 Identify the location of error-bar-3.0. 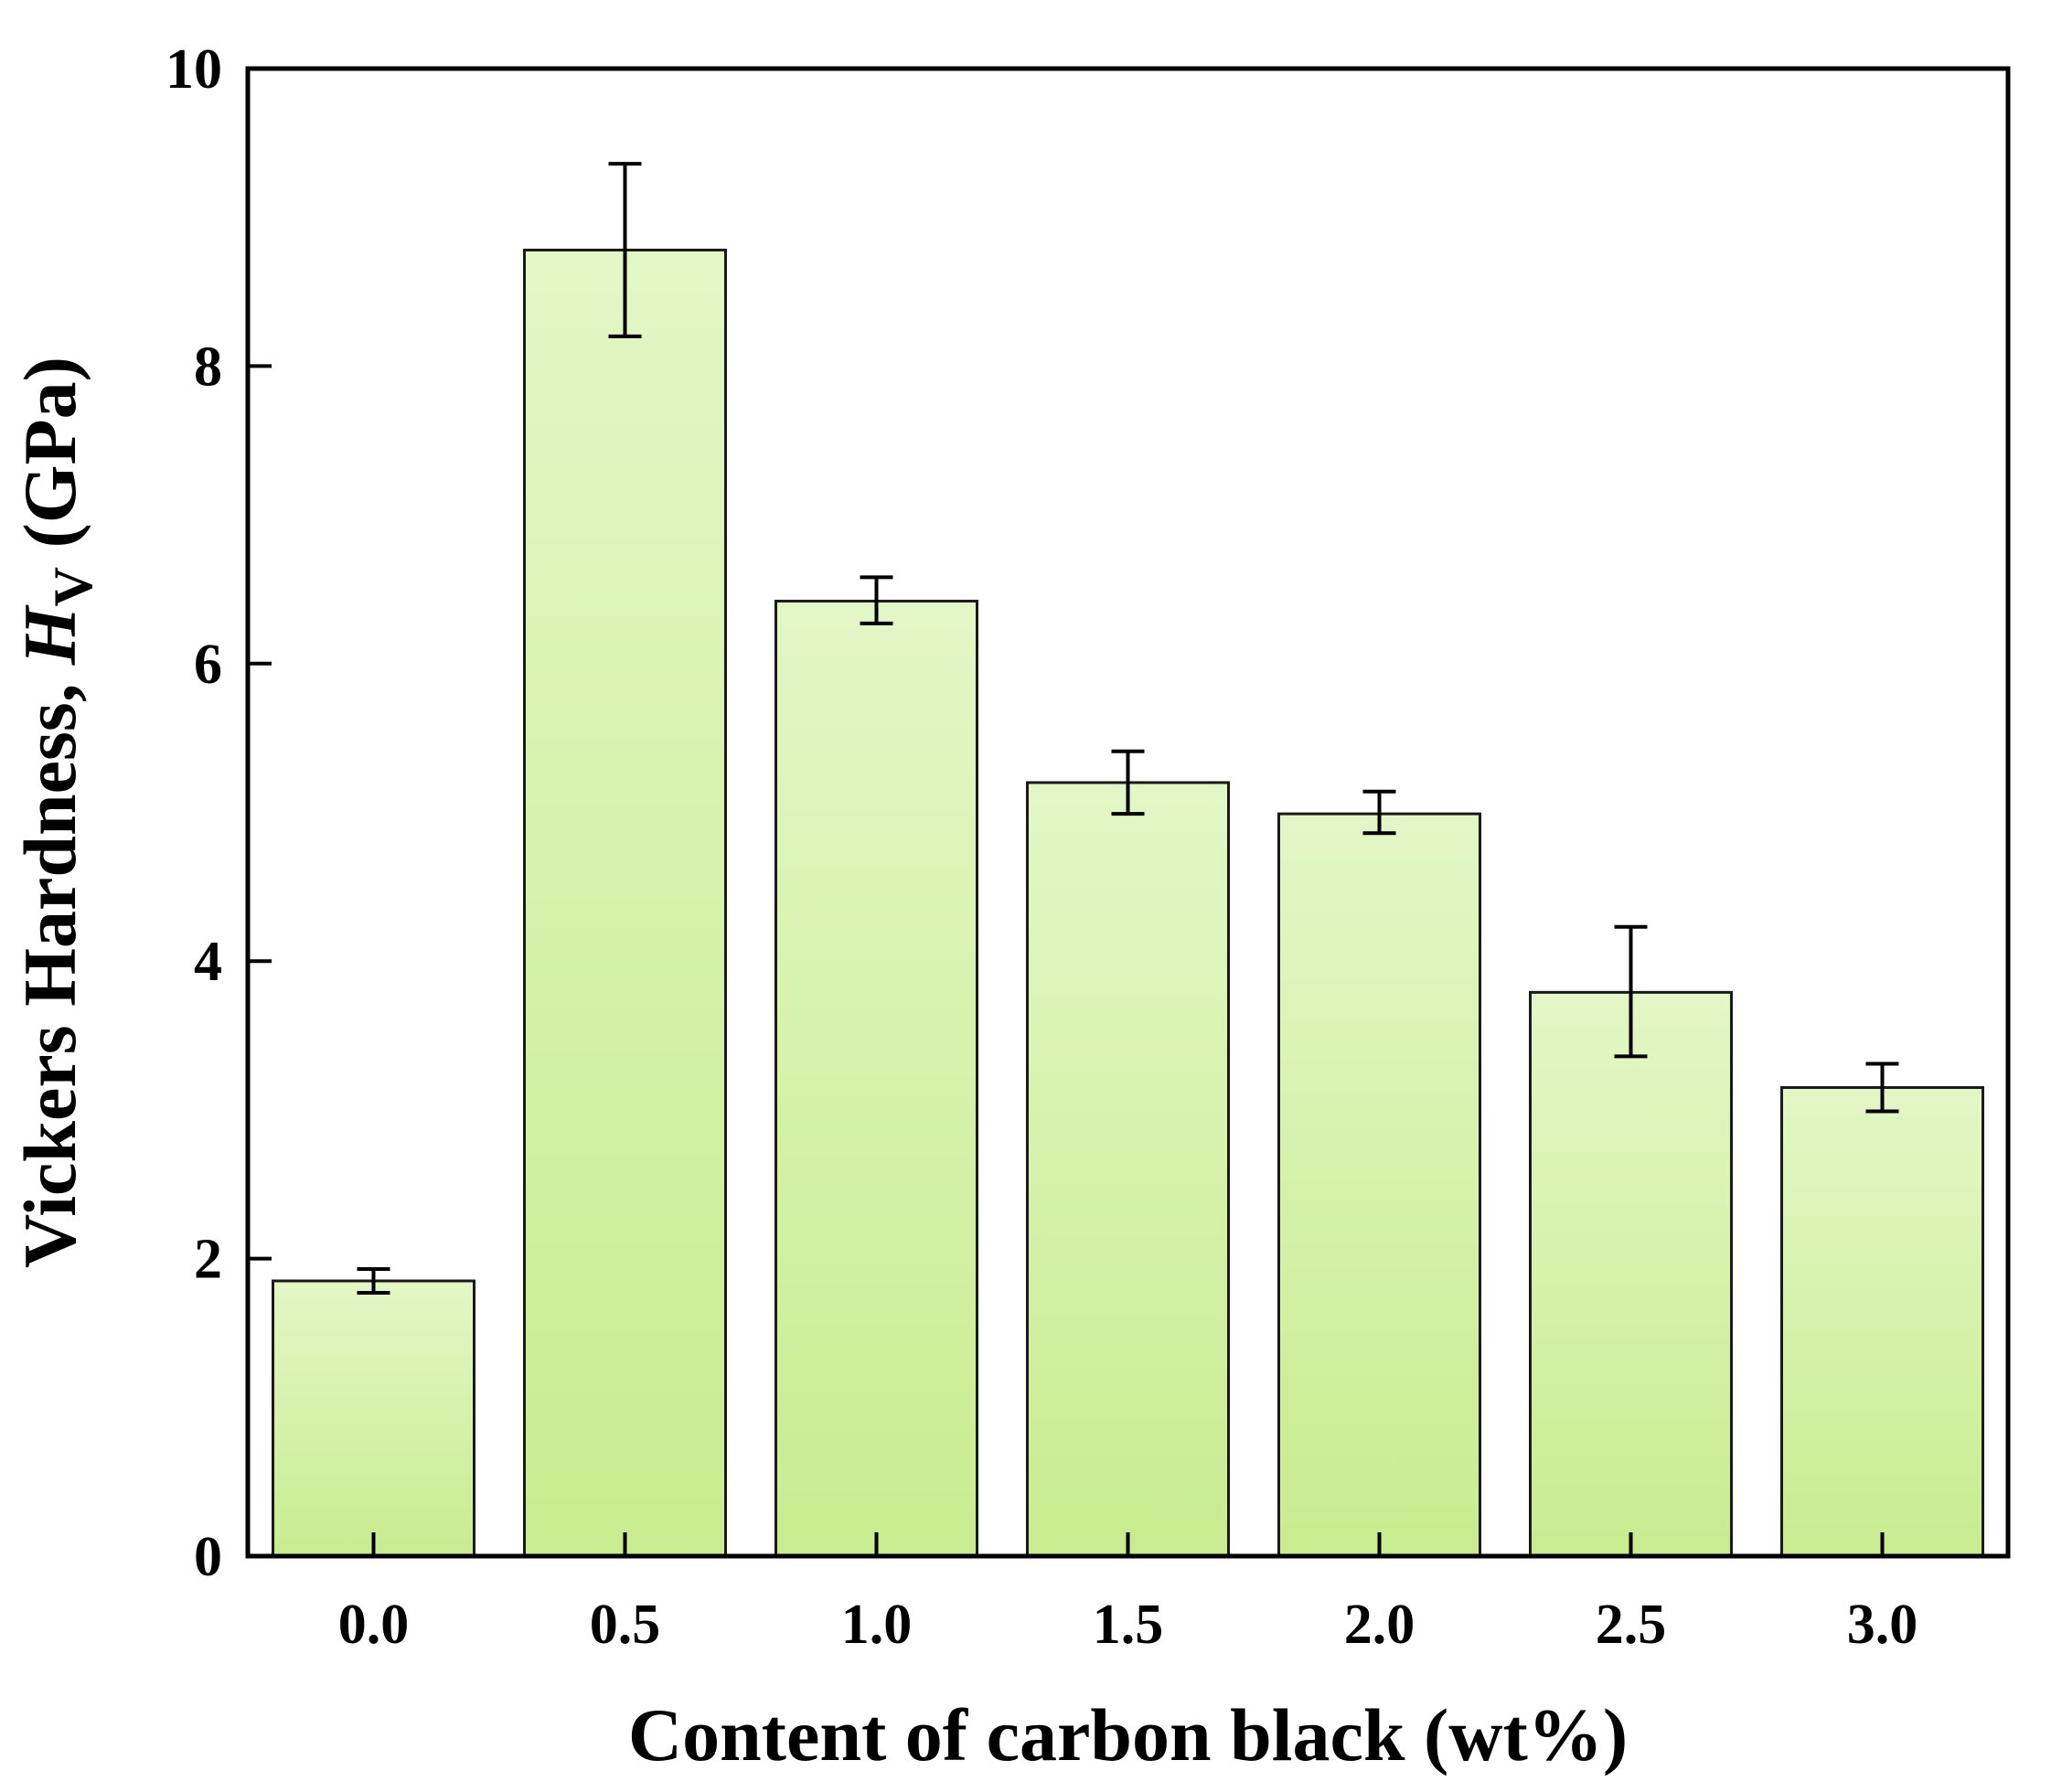
(1882, 1087).